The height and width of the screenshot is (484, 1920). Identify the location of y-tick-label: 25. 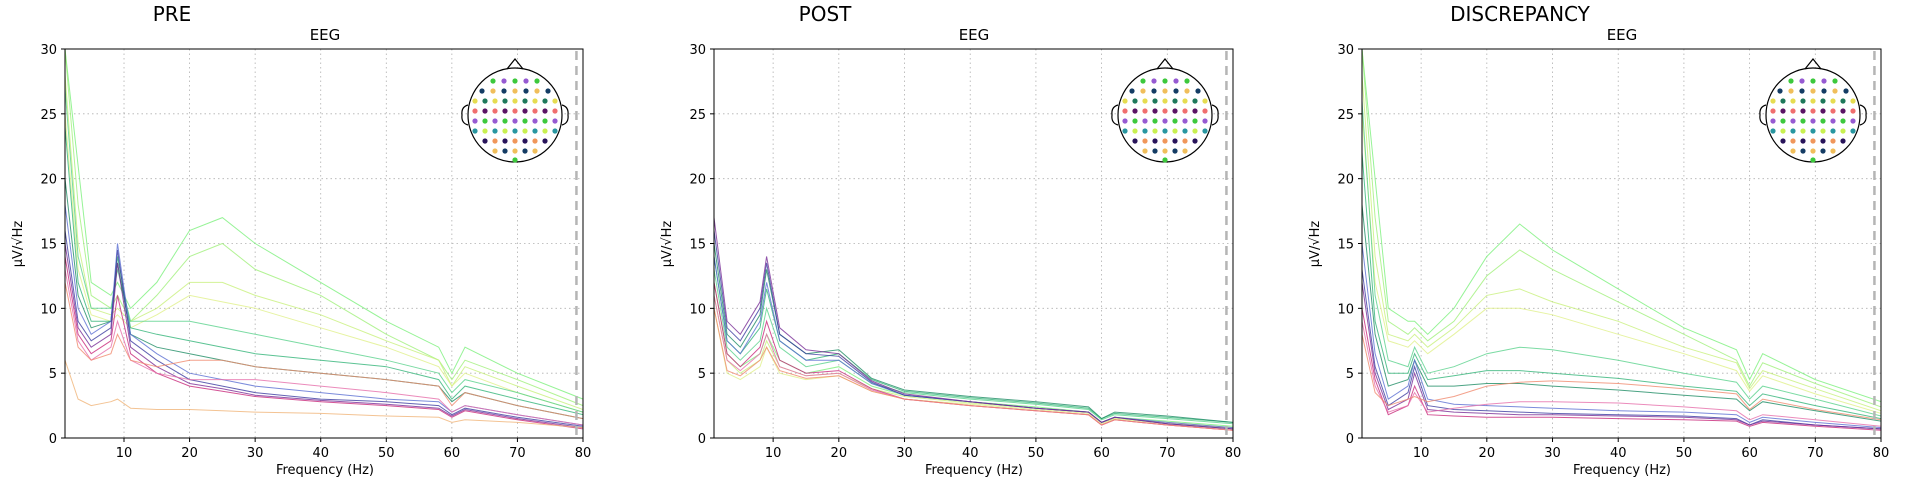
(48, 115).